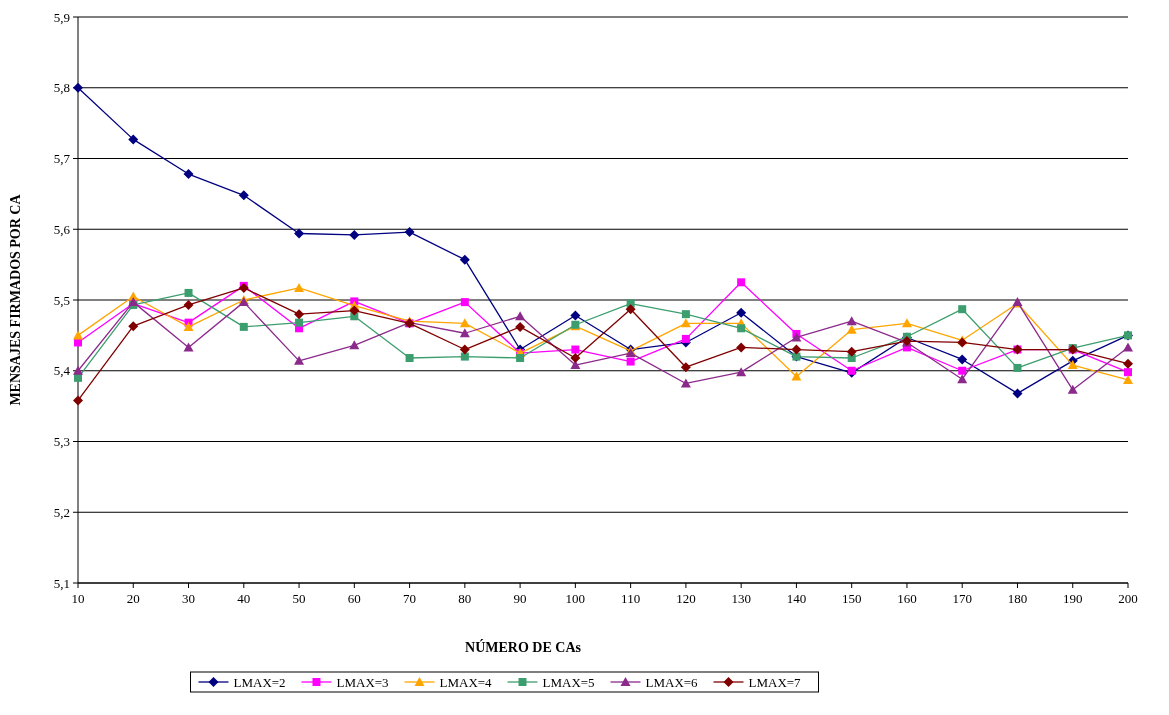 The image size is (1169, 715). What do you see at coordinates (523, 647) in the screenshot?
I see `x-axis-title: NÚMERO DE CAs` at bounding box center [523, 647].